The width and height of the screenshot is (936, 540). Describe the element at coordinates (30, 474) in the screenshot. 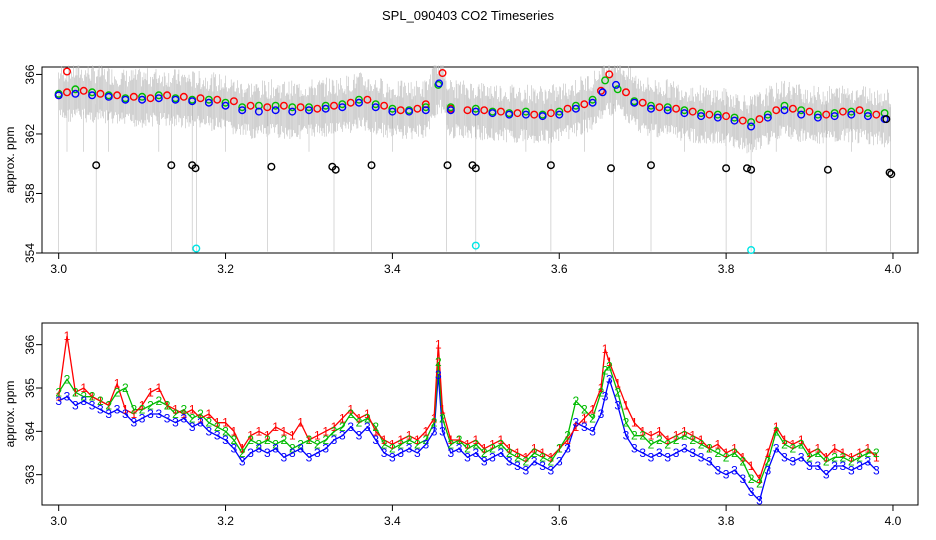

I see `y-tick-label: 363` at that location.